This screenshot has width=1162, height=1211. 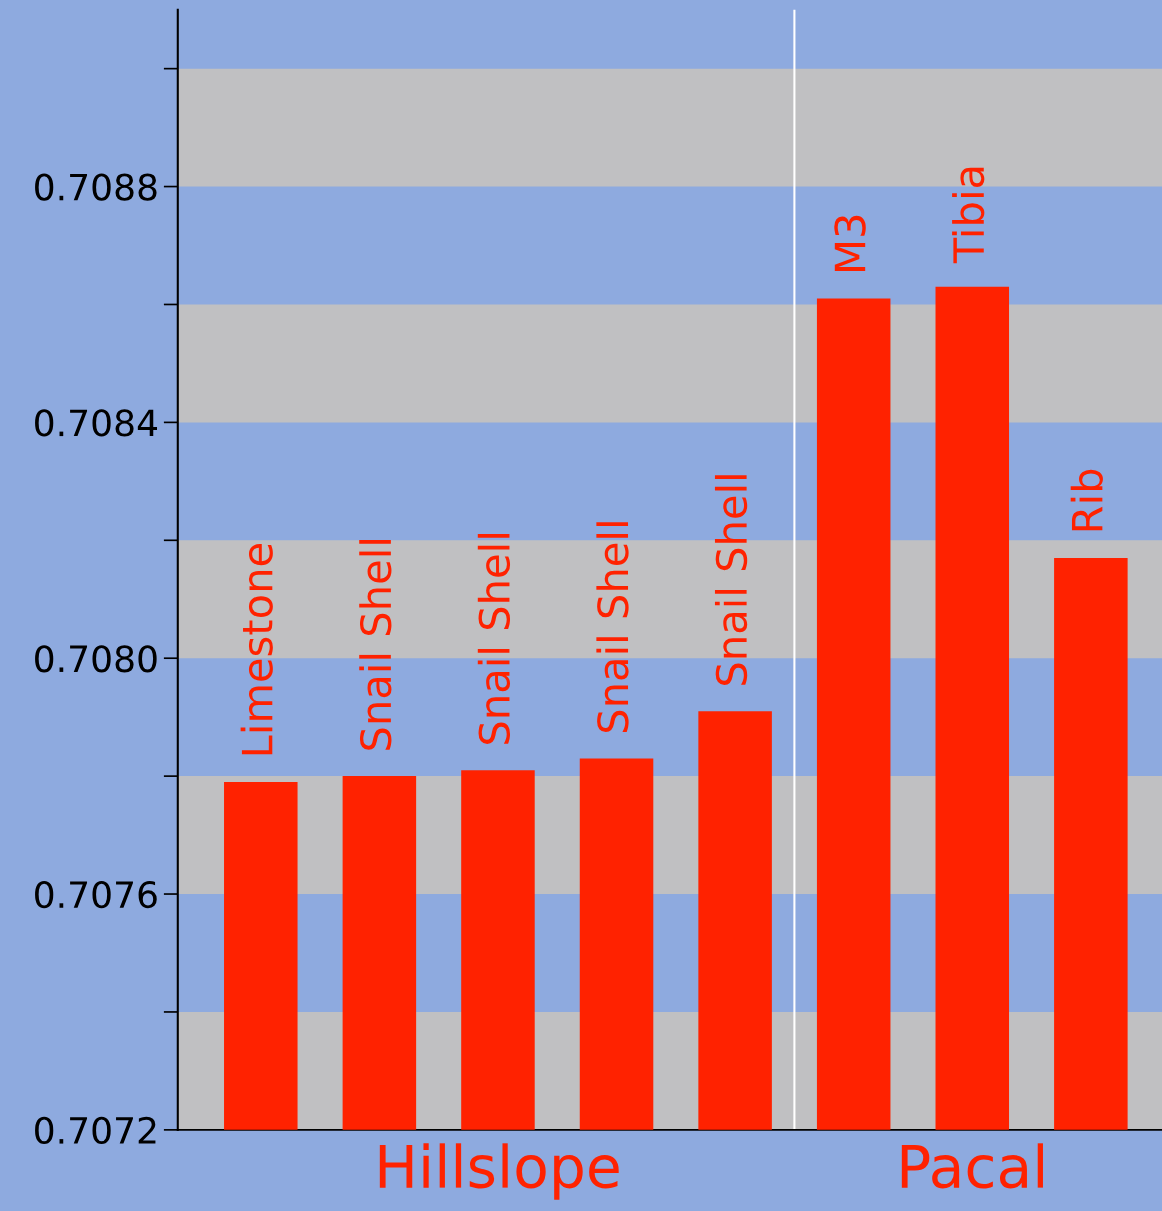 What do you see at coordinates (96, 187) in the screenshot?
I see `y-tick-label: 0.7088` at bounding box center [96, 187].